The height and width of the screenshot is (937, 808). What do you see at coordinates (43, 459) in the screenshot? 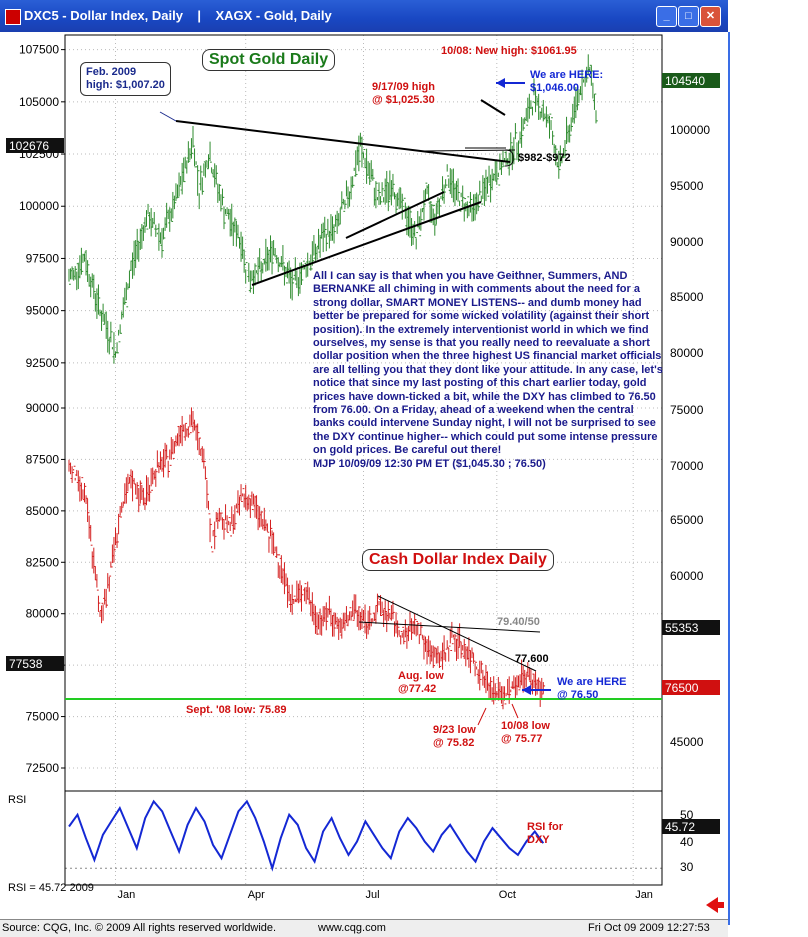
I see `dxy-left-tick-label: 87500` at bounding box center [43, 459].